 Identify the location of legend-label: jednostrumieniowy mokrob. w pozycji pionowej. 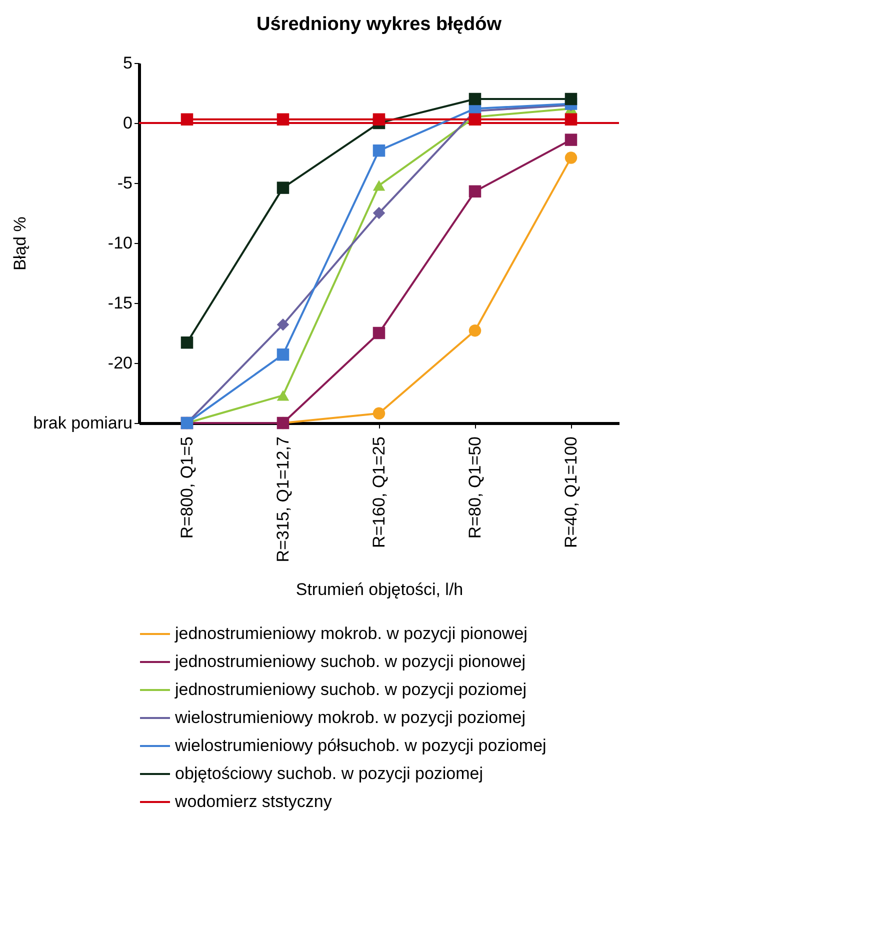
(351, 633).